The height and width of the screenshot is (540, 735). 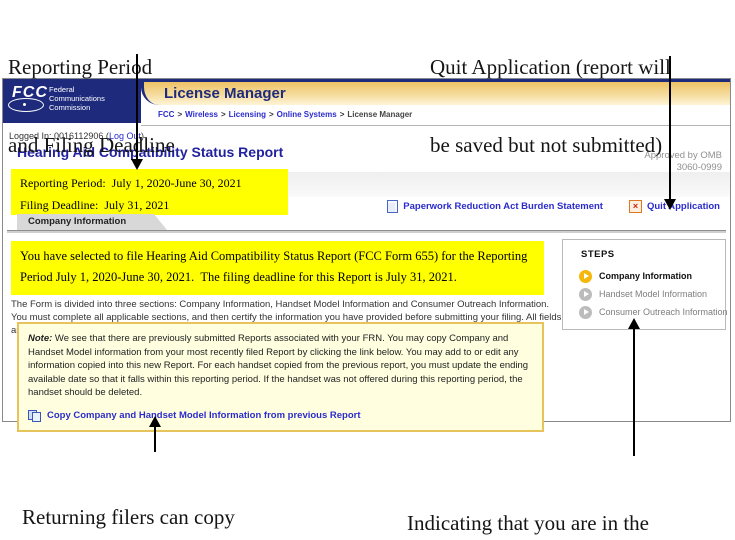 I want to click on quit-x-icon, so click(x=635, y=206).